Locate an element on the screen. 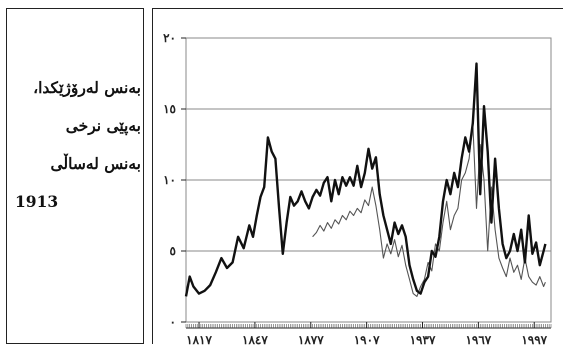 This screenshot has width=569, height=352. y-axis-label-line-2: بەپێی نرخی is located at coordinates (103, 125).